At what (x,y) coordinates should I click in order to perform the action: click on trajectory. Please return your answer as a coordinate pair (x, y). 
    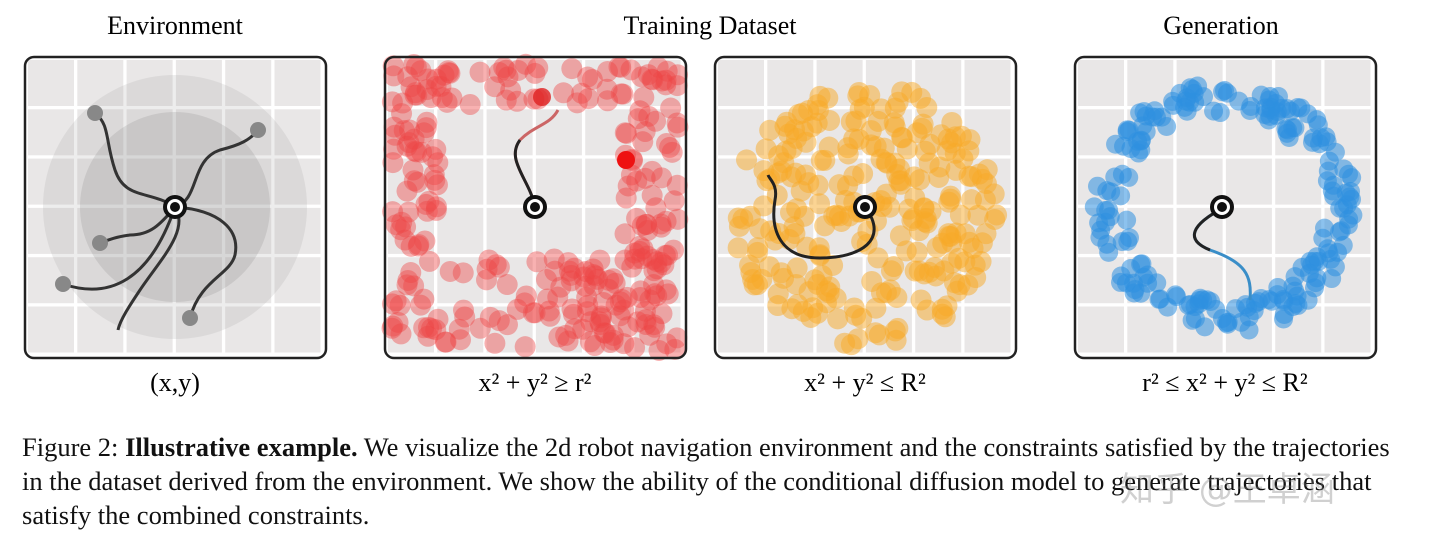
    Looking at the image, I should click on (821, 217).